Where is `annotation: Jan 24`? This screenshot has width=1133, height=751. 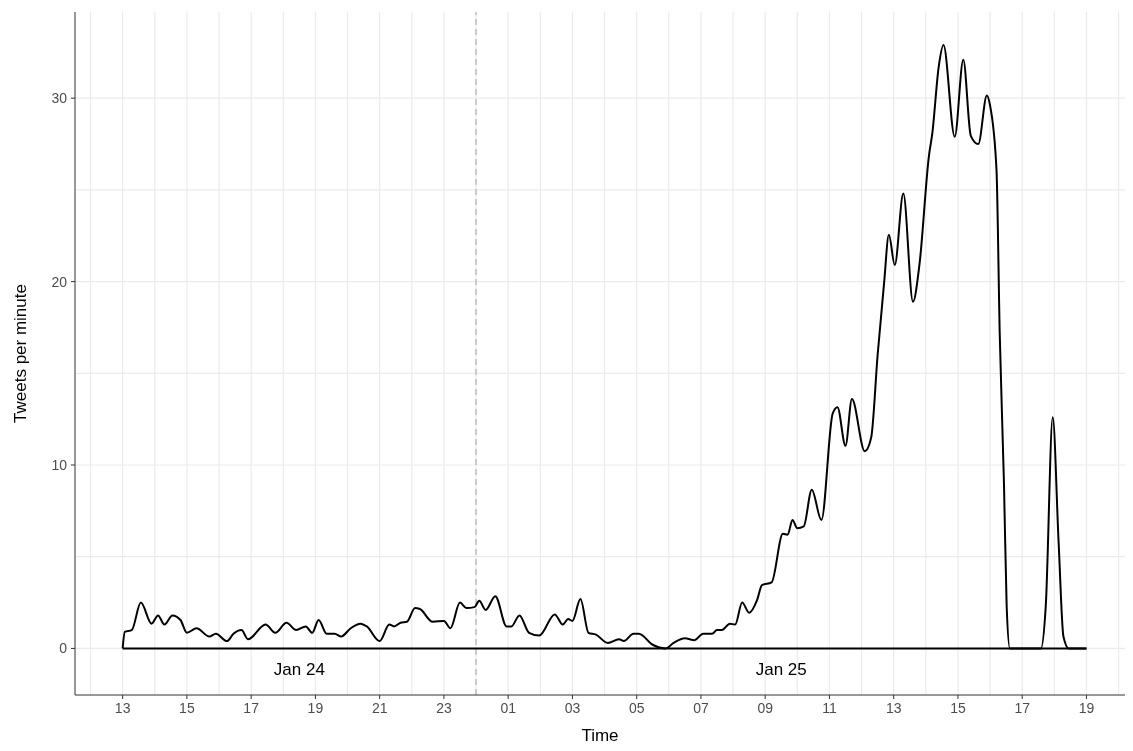 annotation: Jan 24 is located at coordinates (299, 670).